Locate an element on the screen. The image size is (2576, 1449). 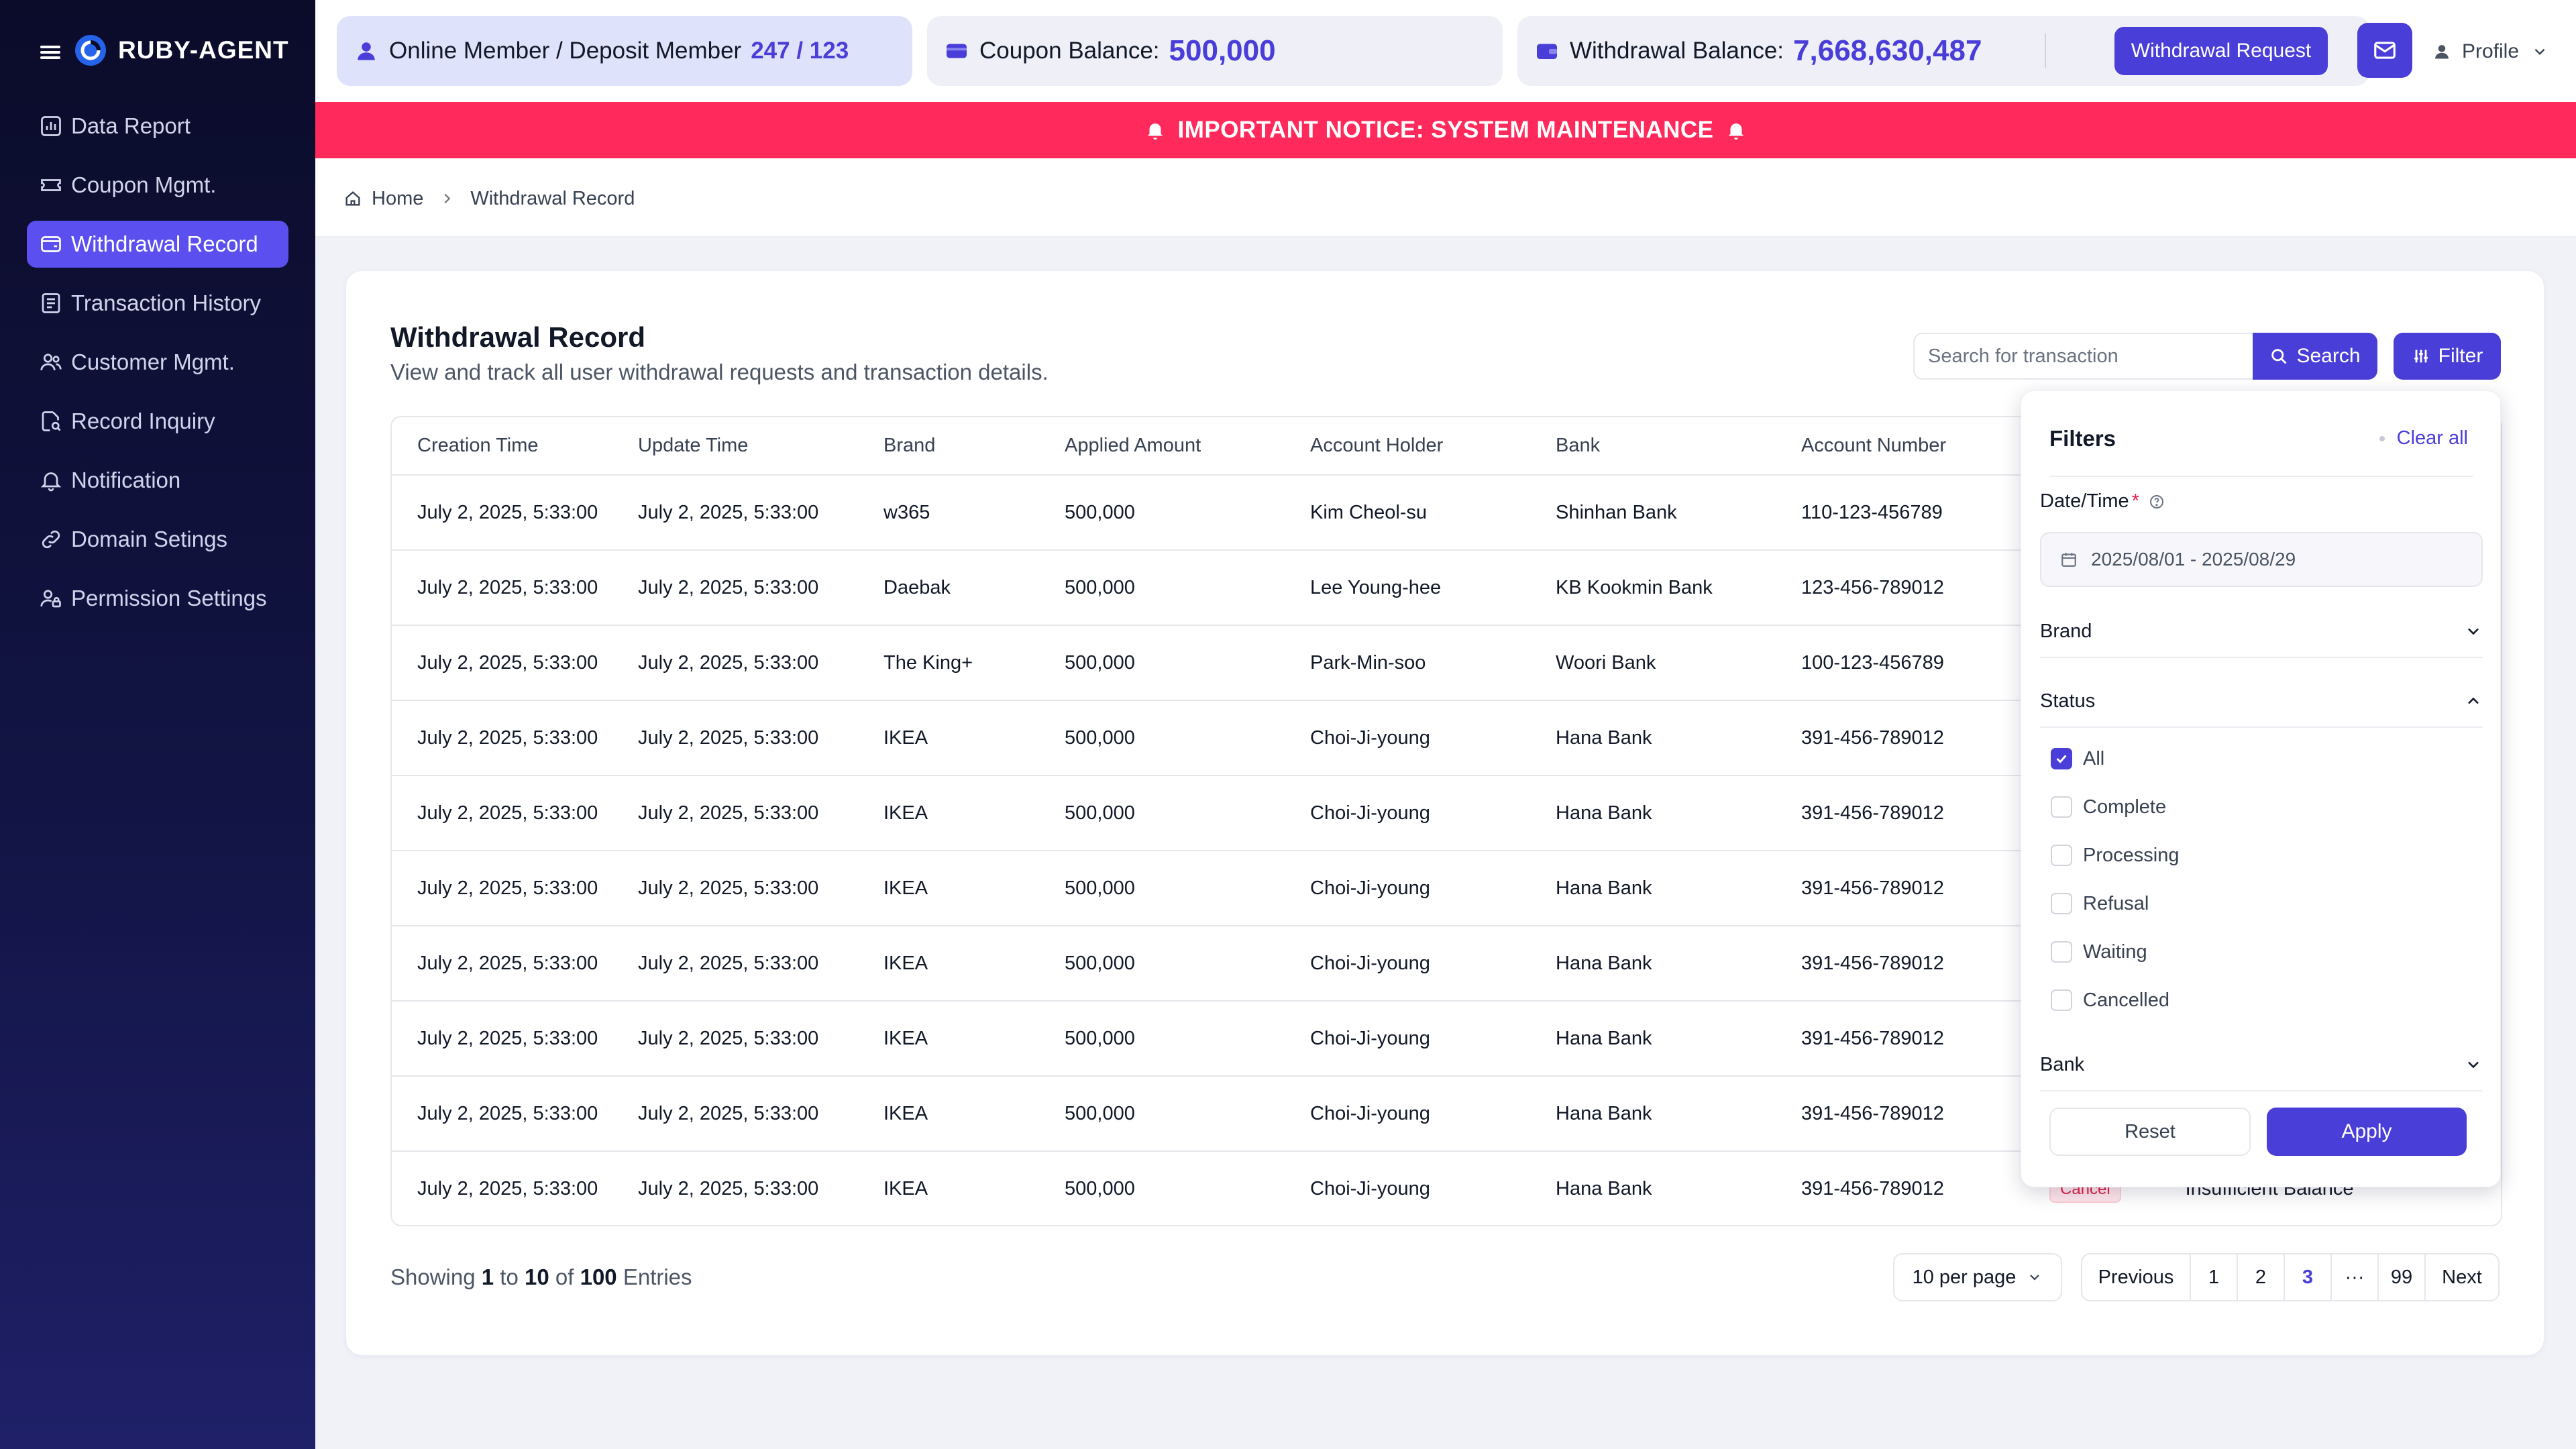
column-bank: Bank is located at coordinates (1678, 446).